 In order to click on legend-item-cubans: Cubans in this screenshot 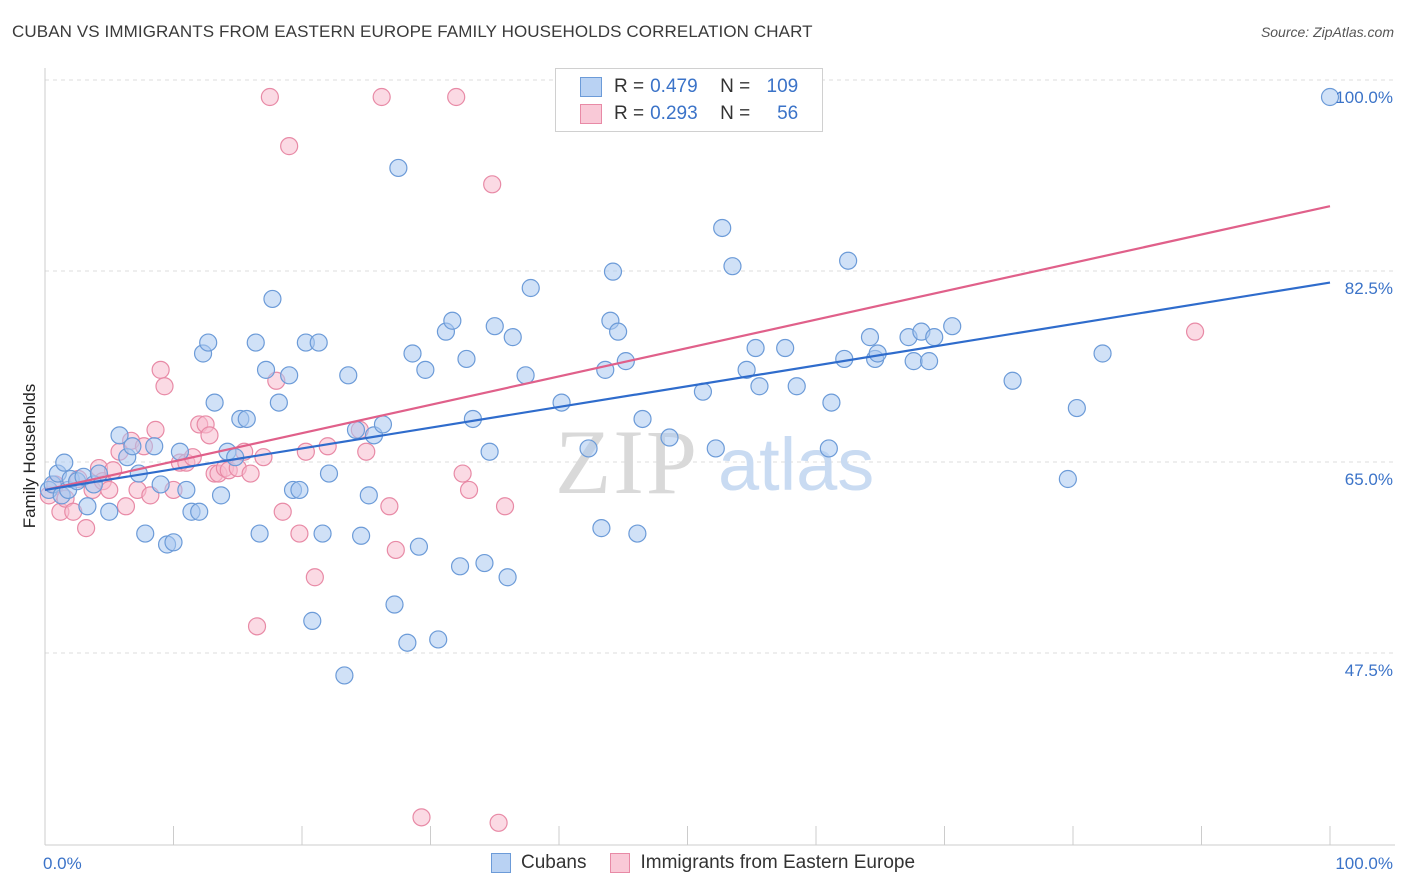, I will do `click(538, 863)`.